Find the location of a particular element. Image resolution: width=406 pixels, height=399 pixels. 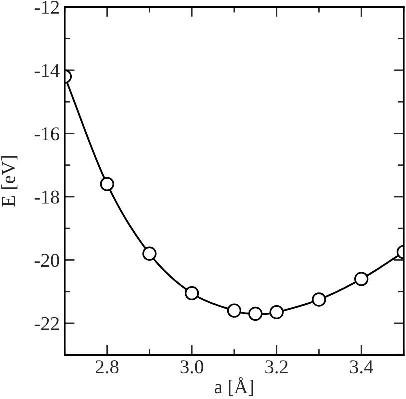

y-tick-label: -22 is located at coordinates (47, 323).